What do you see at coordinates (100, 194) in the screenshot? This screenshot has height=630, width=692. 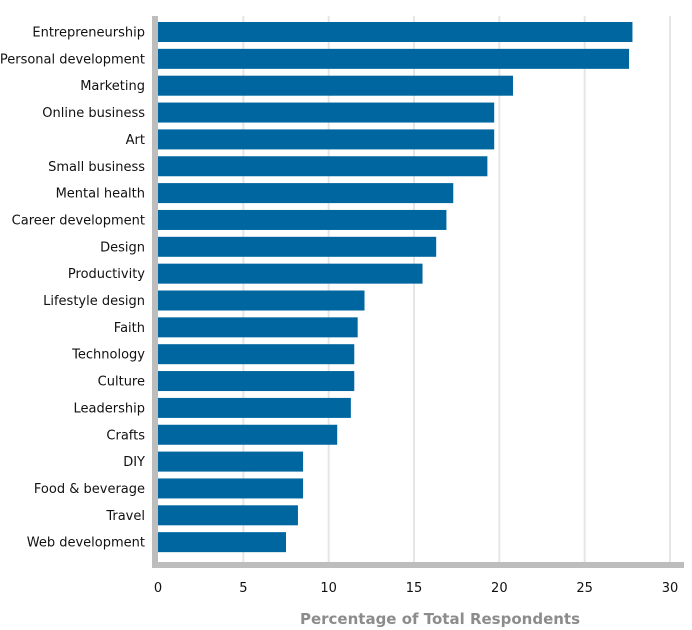 I see `category-label: Mental health` at bounding box center [100, 194].